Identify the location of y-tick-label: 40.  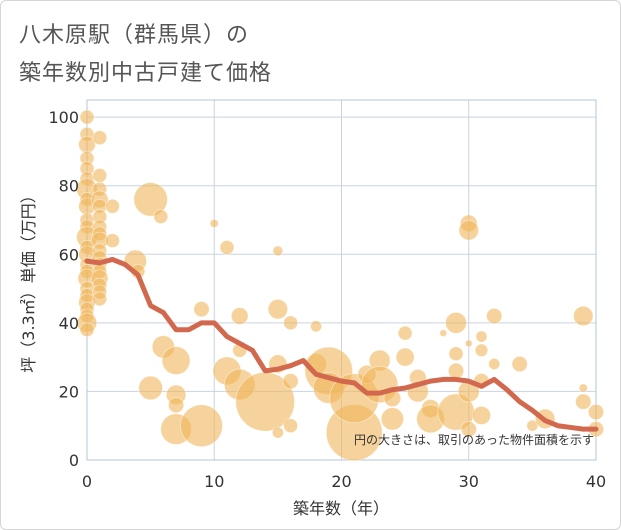
(69, 323).